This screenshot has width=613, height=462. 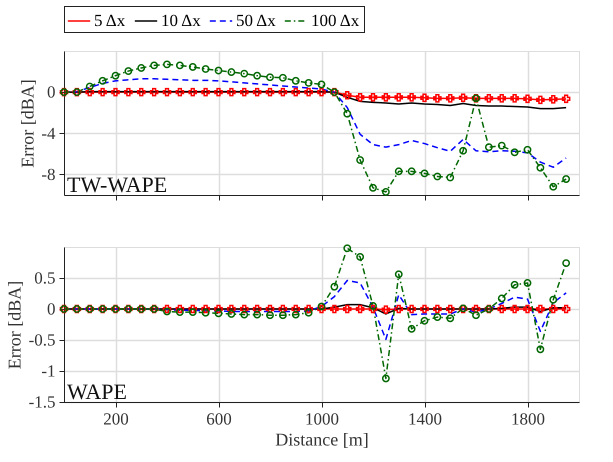 I want to click on x-tick-label: 200, so click(x=116, y=419).